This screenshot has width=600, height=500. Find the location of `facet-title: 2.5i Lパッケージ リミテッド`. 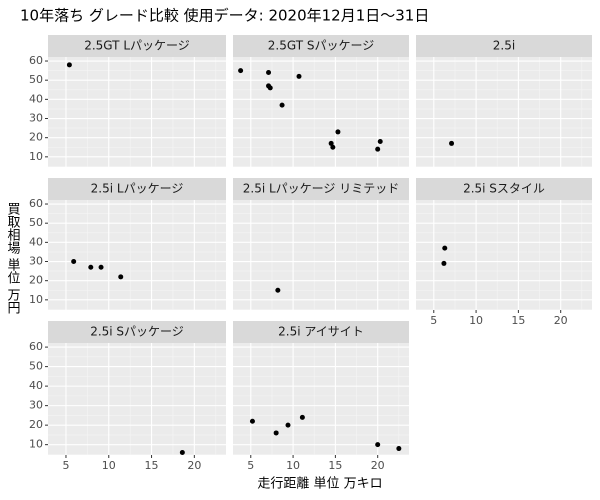

facet-title: 2.5i Lパッケージ リミテッド is located at coordinates (321, 189).